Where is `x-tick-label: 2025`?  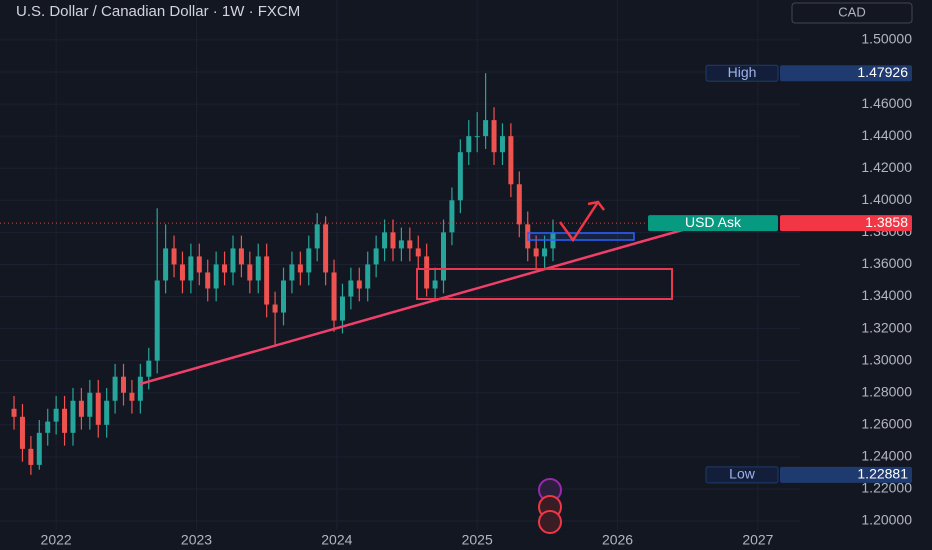 x-tick-label: 2025 is located at coordinates (477, 540).